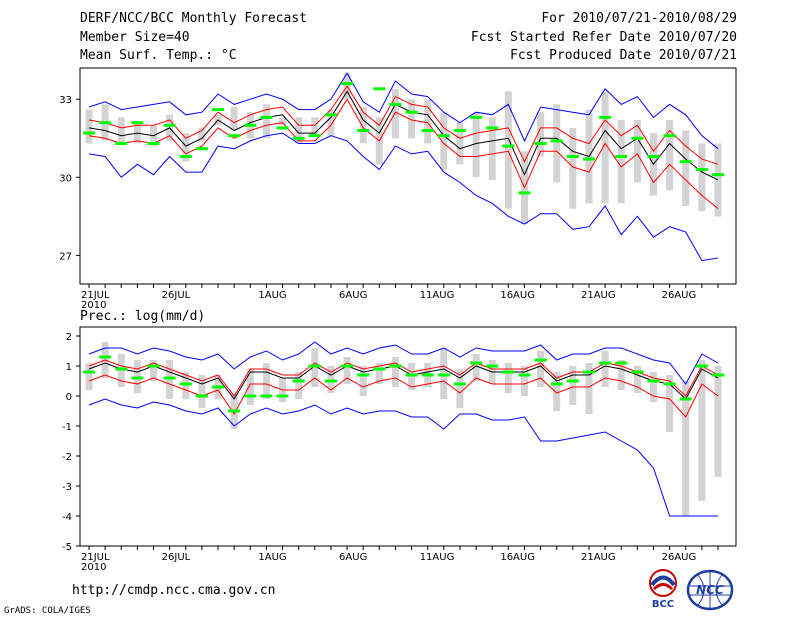 This screenshot has height=618, width=800. I want to click on y-tick-label: -5, so click(67, 547).